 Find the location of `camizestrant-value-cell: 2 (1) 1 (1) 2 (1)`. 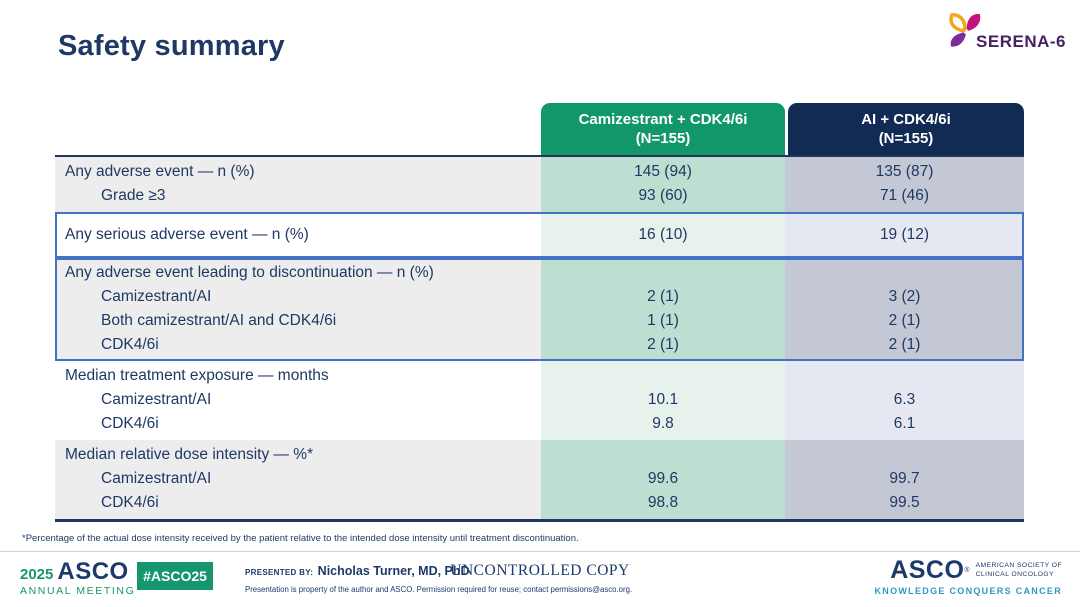

camizestrant-value-cell: 2 (1) 1 (1) 2 (1) is located at coordinates (663, 309).